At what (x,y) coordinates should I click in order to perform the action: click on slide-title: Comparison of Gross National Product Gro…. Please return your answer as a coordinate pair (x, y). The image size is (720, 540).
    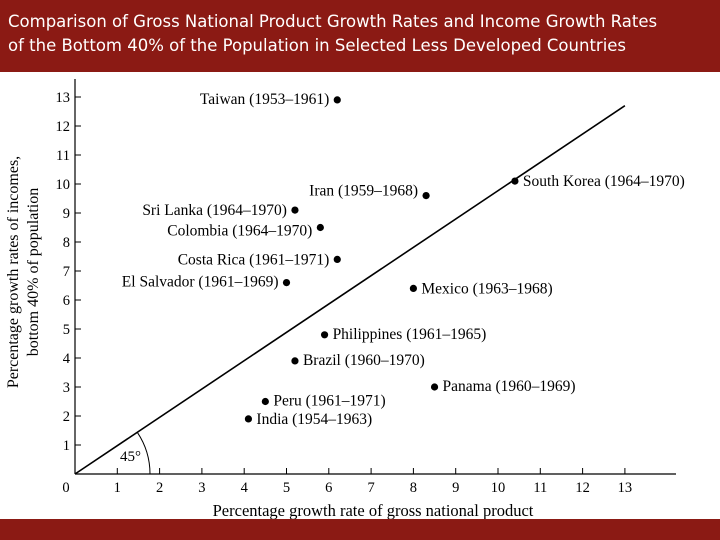
    Looking at the image, I should click on (360, 36).